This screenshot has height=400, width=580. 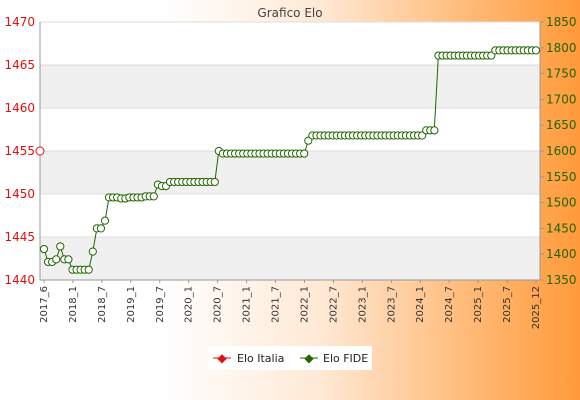 What do you see at coordinates (19, 280) in the screenshot?
I see `y-left-tick-label: 1440` at bounding box center [19, 280].